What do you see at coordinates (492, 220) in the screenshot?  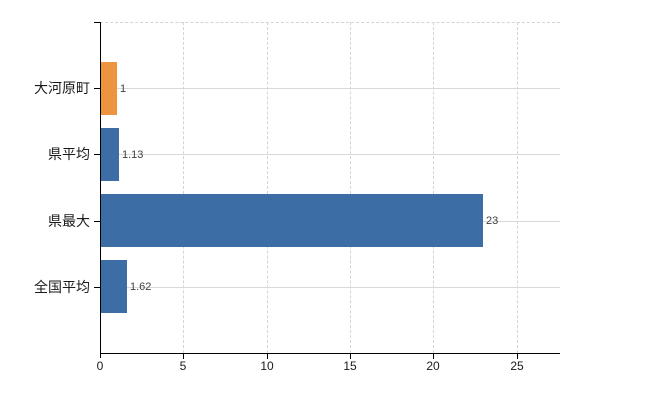 I see `value-label-pref-max: 23` at bounding box center [492, 220].